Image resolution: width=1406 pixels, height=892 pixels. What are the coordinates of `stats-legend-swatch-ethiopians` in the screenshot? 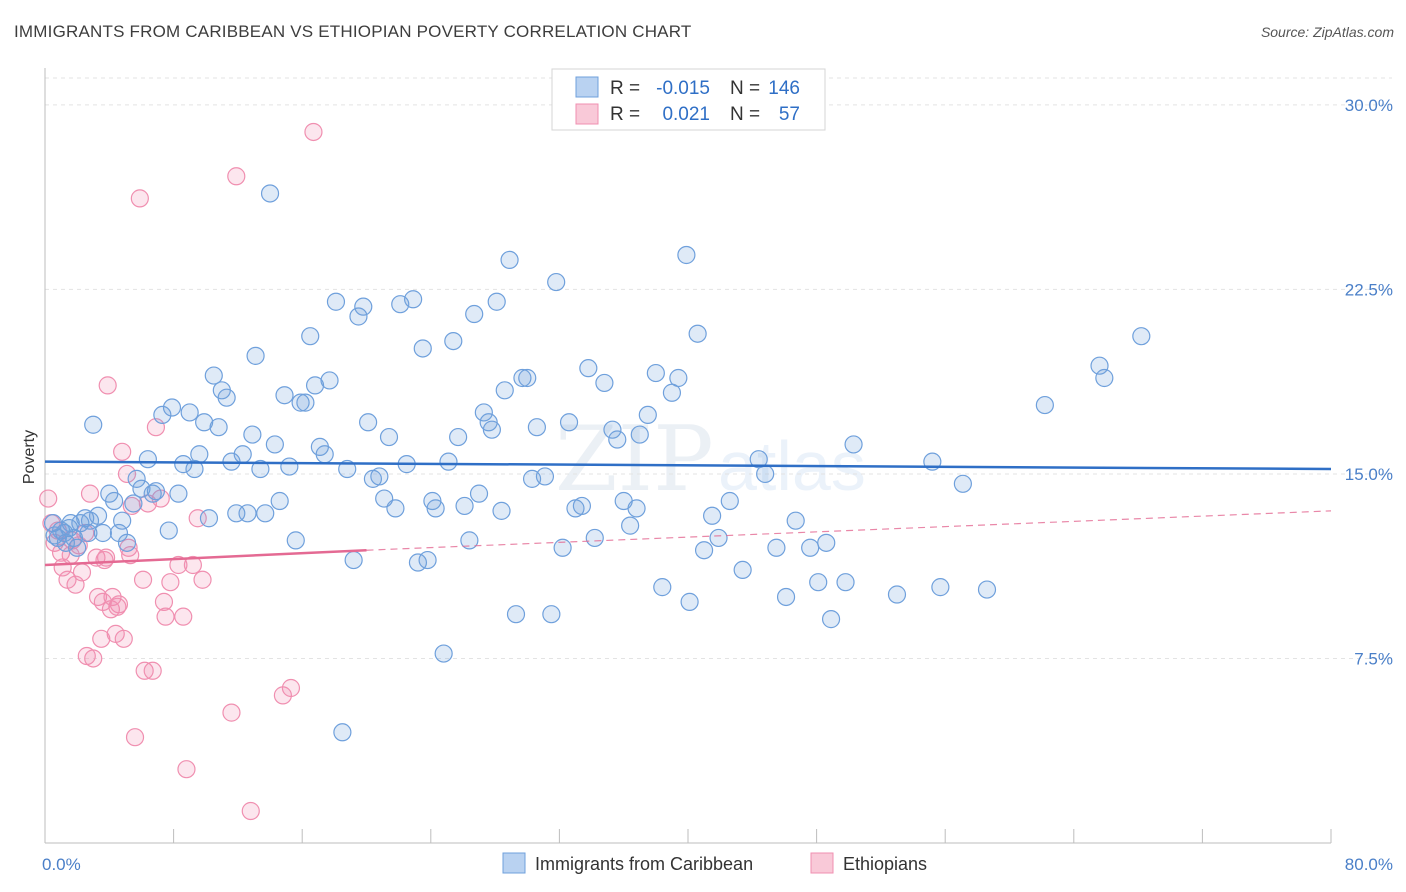 It's located at (587, 114).